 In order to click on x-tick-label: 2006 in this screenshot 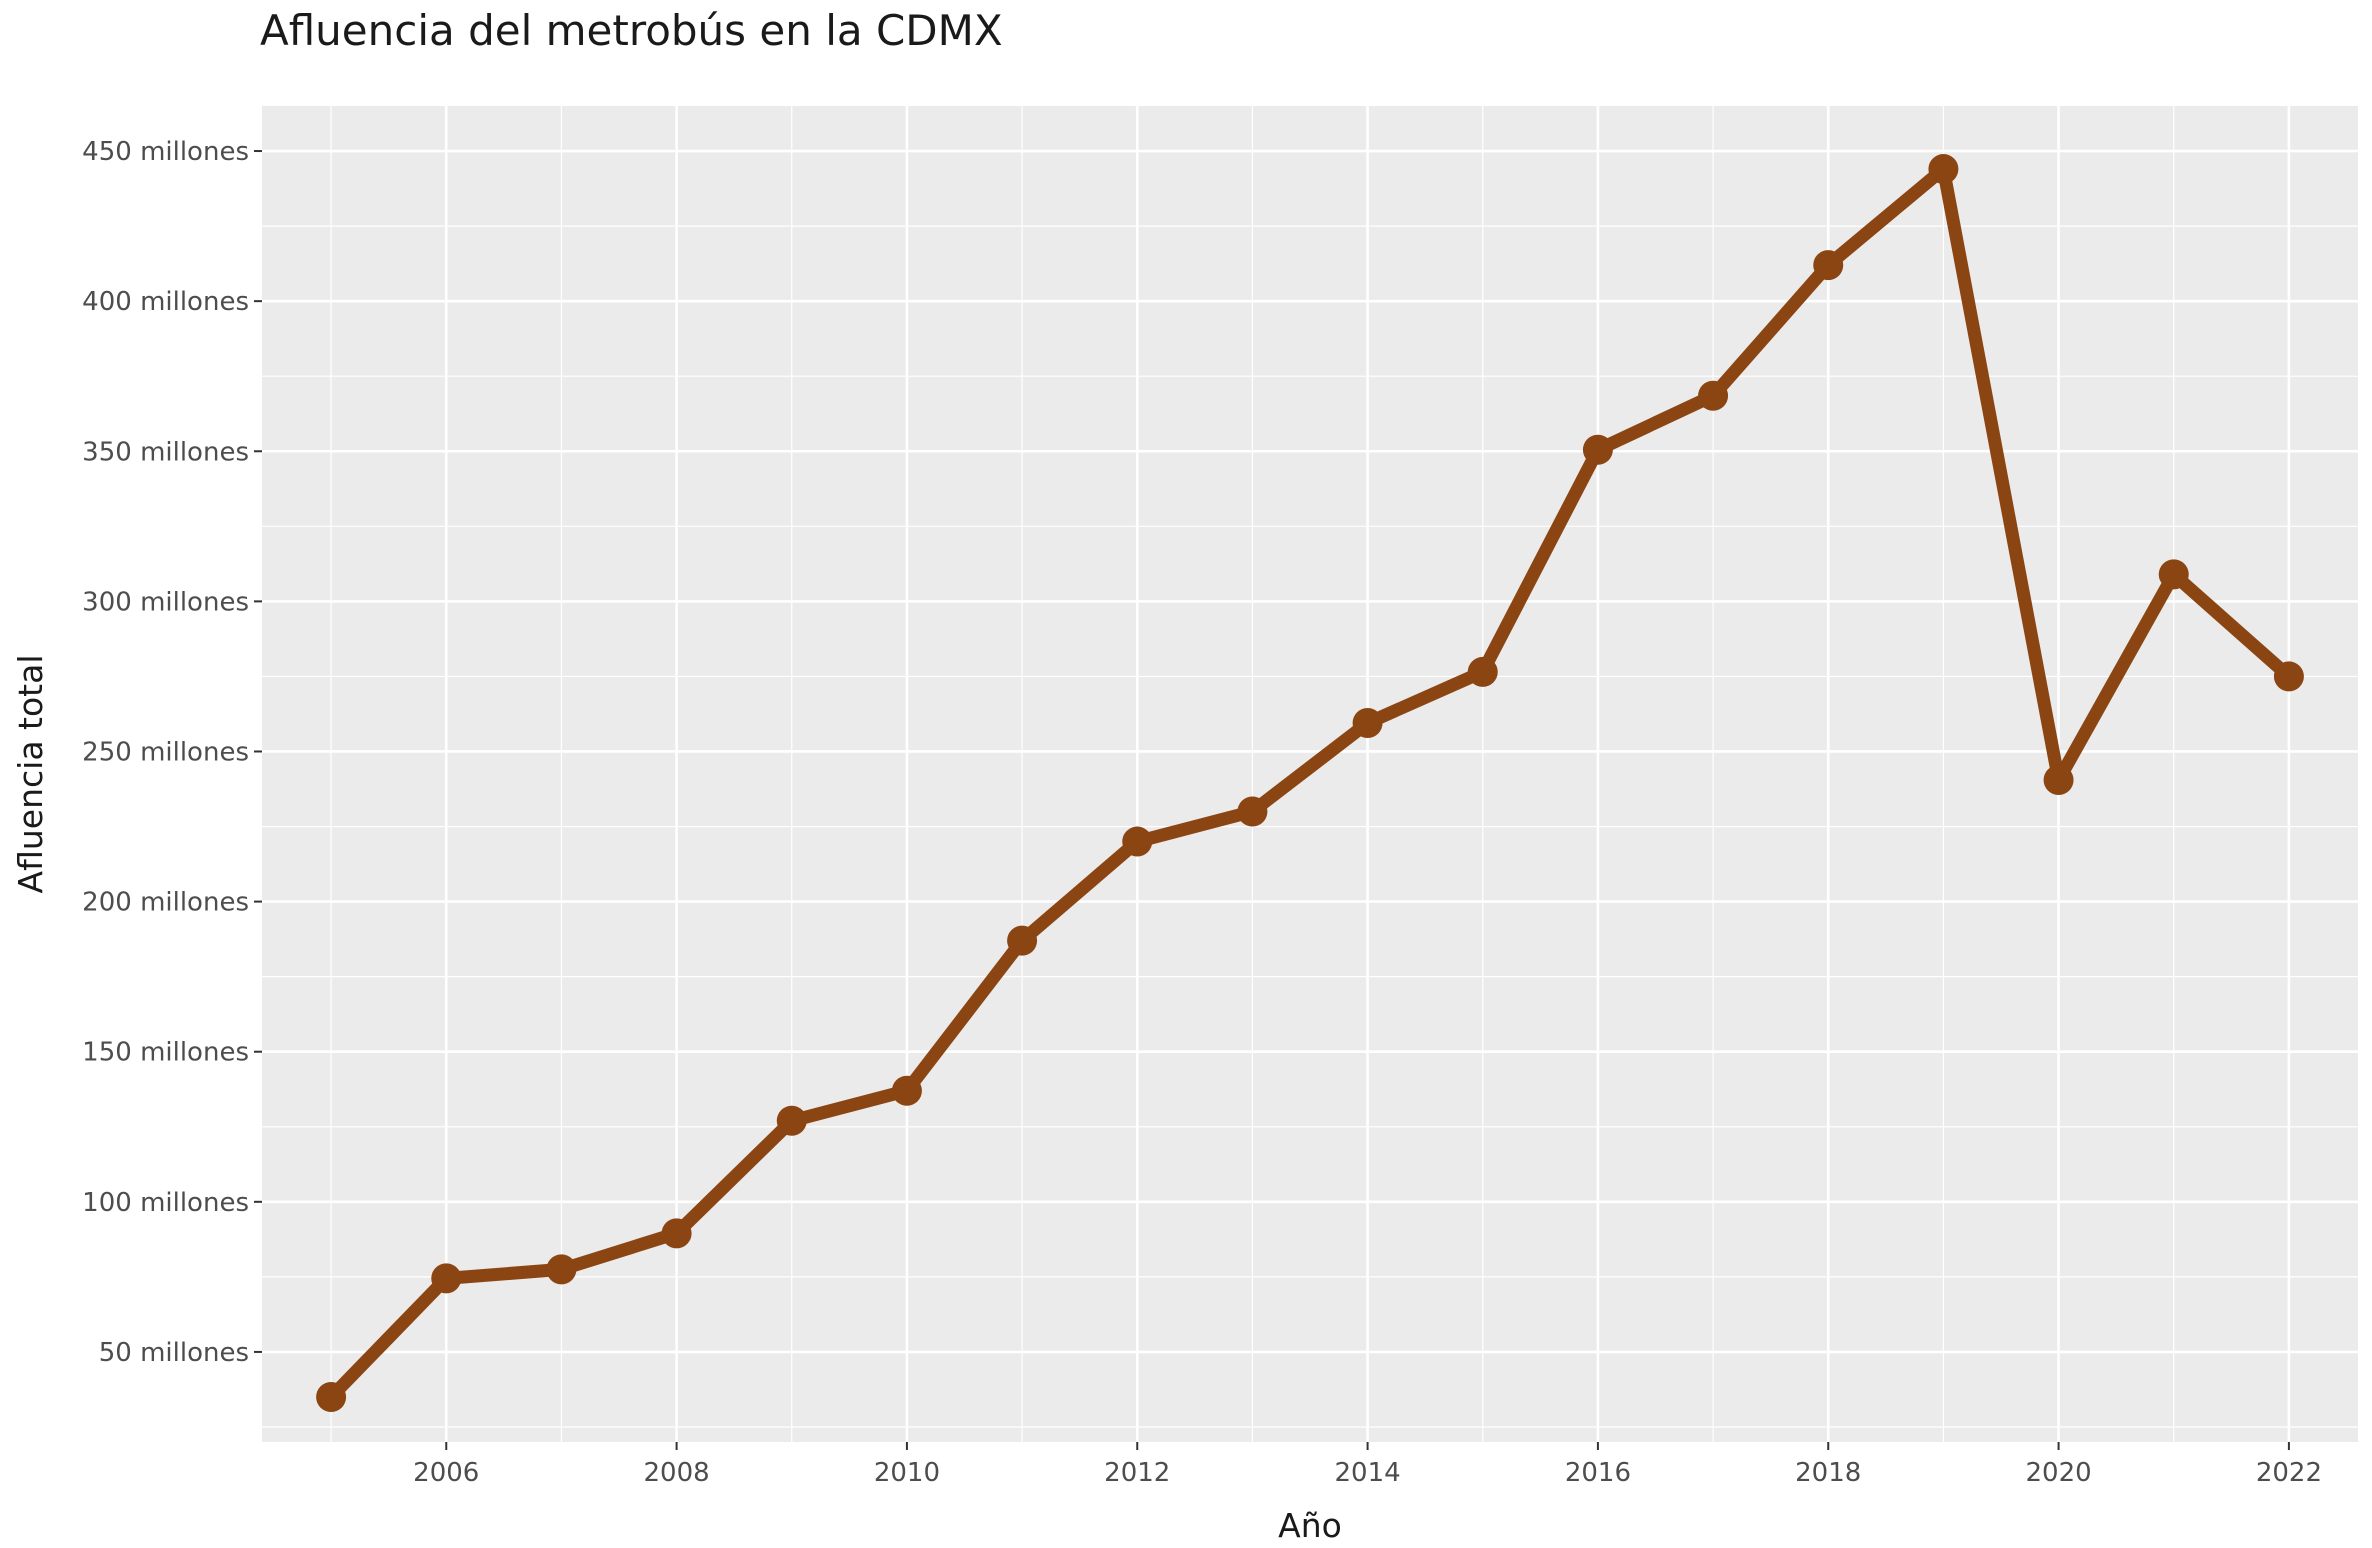, I will do `click(446, 1473)`.